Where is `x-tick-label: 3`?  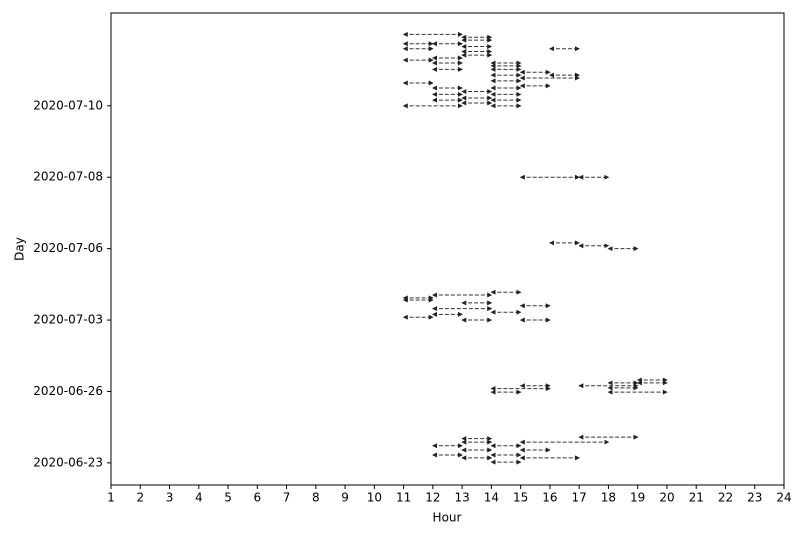 x-tick-label: 3 is located at coordinates (170, 498).